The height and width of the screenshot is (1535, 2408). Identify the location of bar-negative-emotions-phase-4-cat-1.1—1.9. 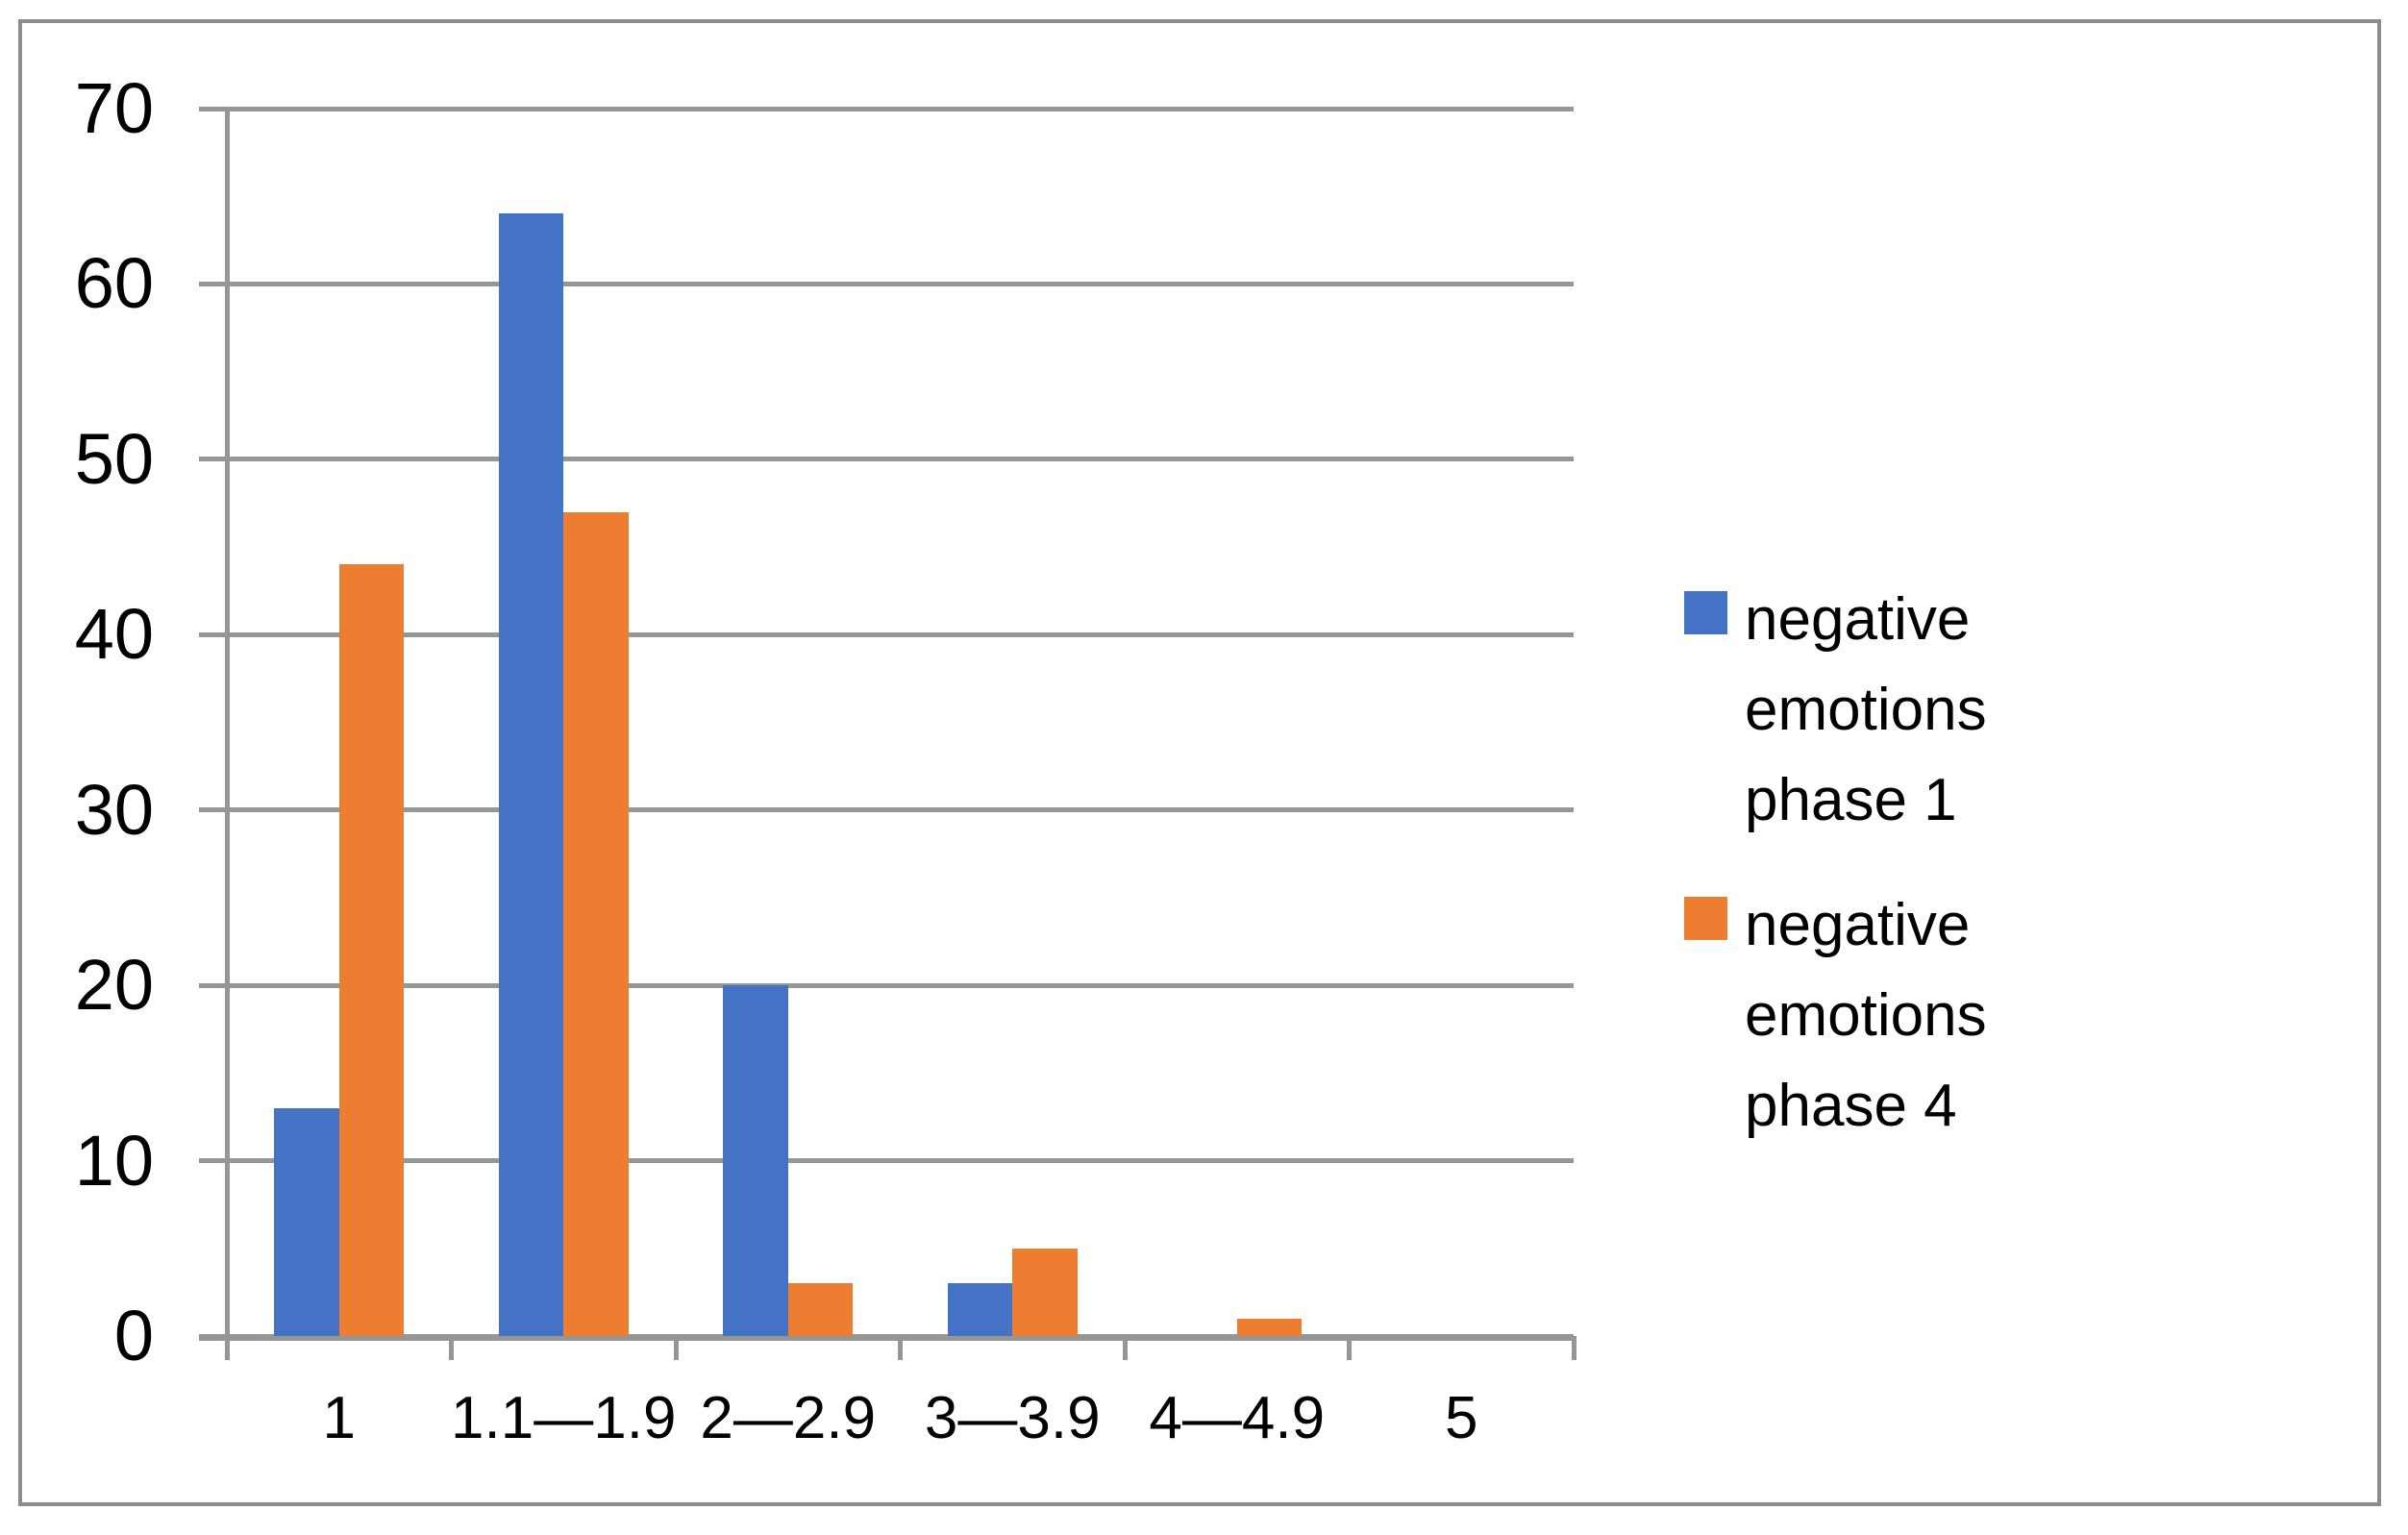
(596, 924).